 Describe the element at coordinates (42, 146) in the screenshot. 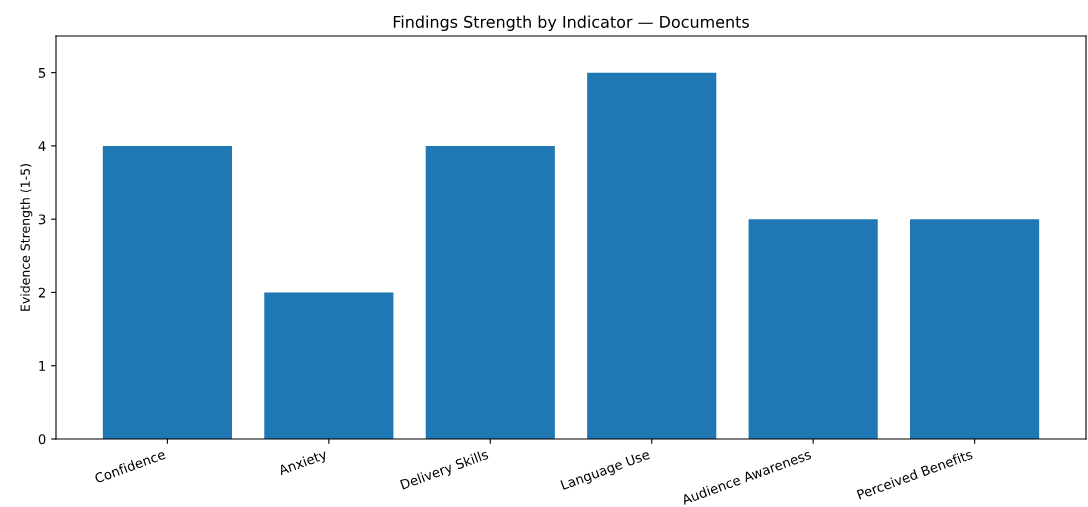

I see `y-tick-label: 4` at that location.